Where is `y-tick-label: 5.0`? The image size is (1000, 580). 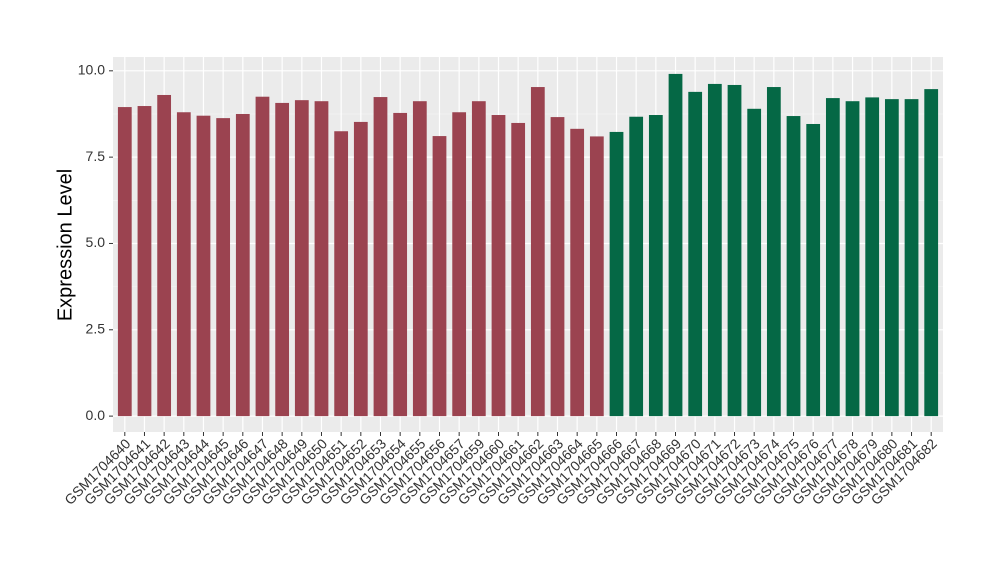 y-tick-label: 5.0 is located at coordinates (96, 242).